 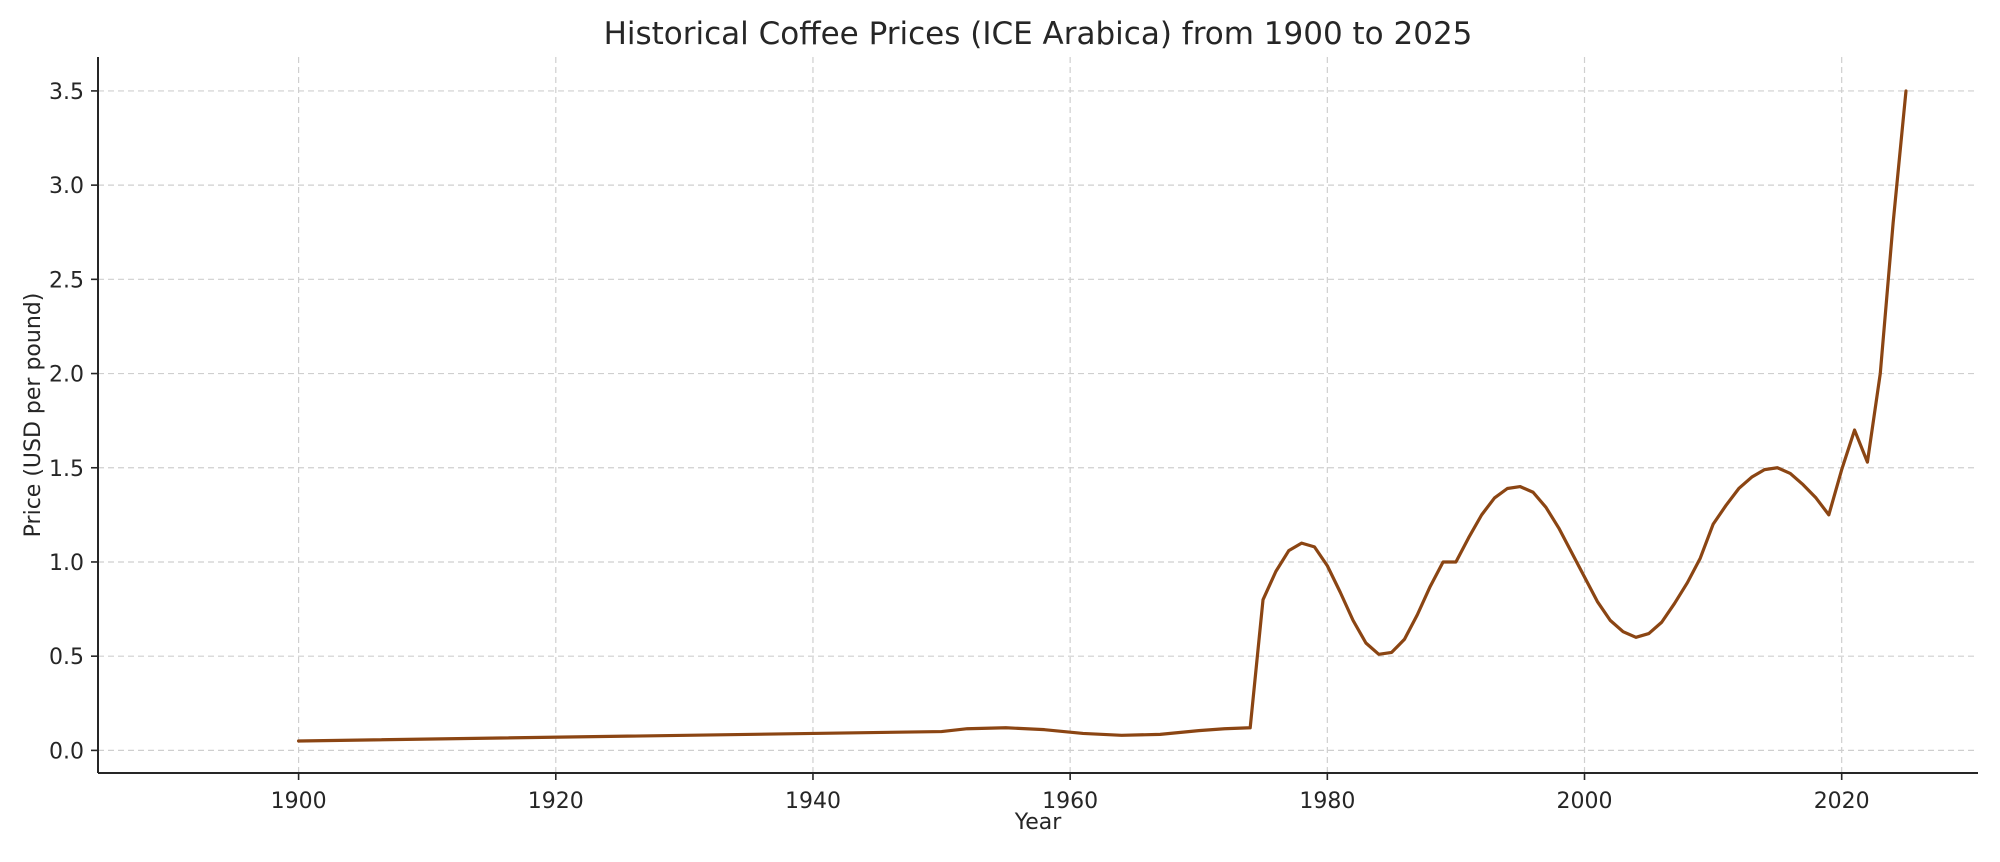 I want to click on y-tick-label: 1.0, so click(x=66, y=563).